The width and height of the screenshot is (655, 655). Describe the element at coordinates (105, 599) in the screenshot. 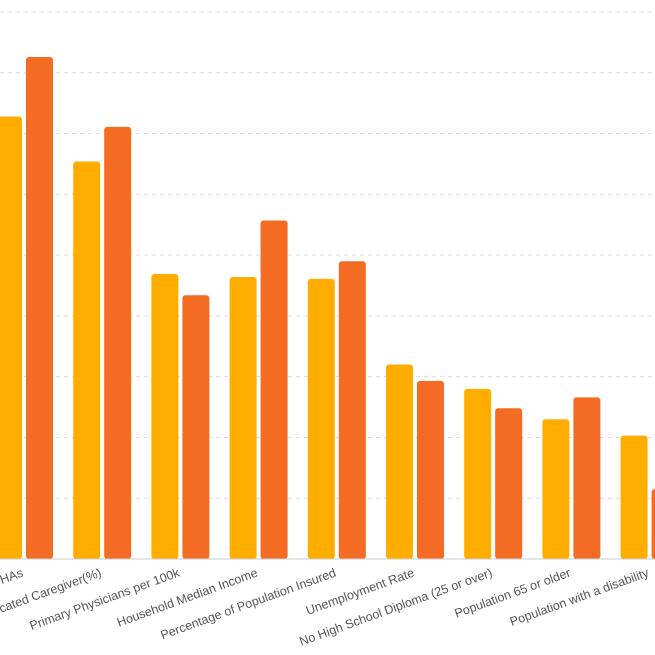

I see `x-tick-label: Primary Physicians per 100k` at that location.